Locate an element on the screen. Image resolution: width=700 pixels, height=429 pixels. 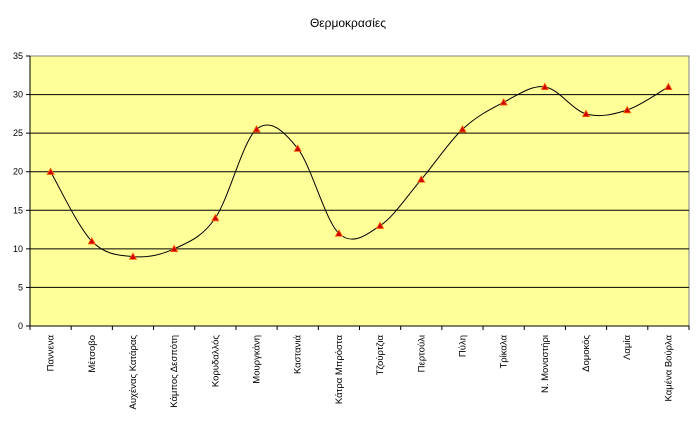
x-tick-label: Κορυδαλλός is located at coordinates (215, 361).